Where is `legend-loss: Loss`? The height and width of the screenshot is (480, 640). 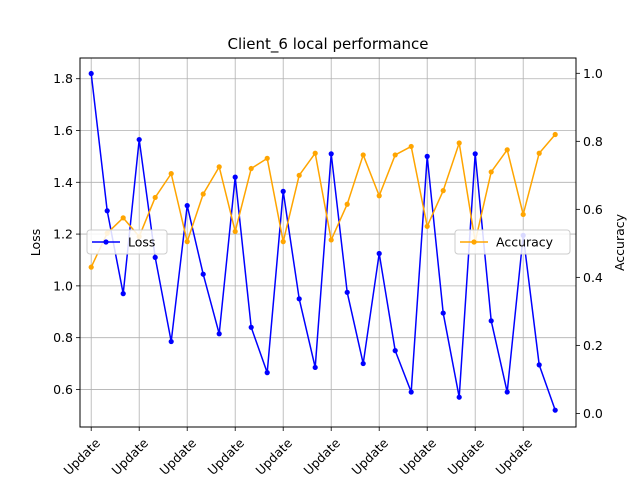 legend-loss: Loss is located at coordinates (127, 242).